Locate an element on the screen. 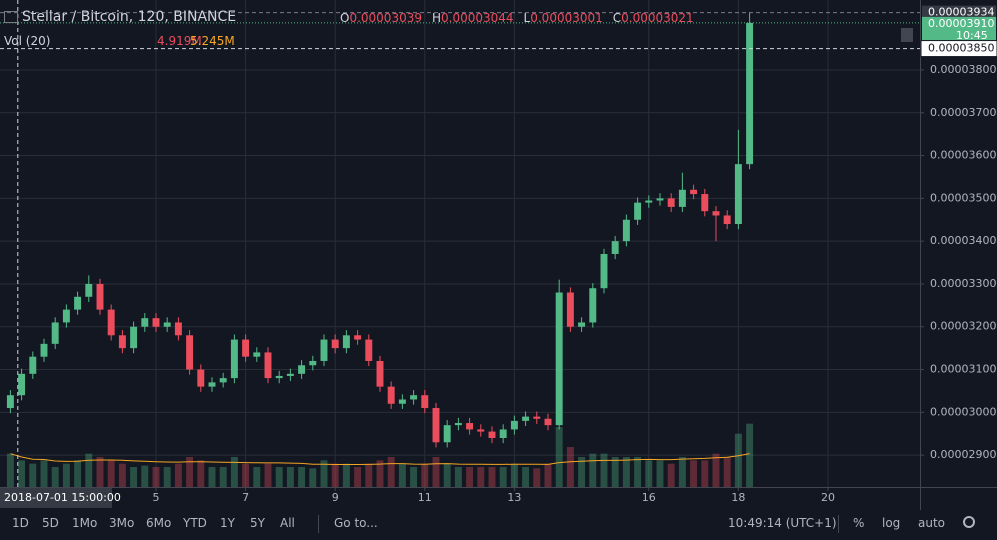 The image size is (997, 540). y-tick-label: 0.00003500 is located at coordinates (963, 197).